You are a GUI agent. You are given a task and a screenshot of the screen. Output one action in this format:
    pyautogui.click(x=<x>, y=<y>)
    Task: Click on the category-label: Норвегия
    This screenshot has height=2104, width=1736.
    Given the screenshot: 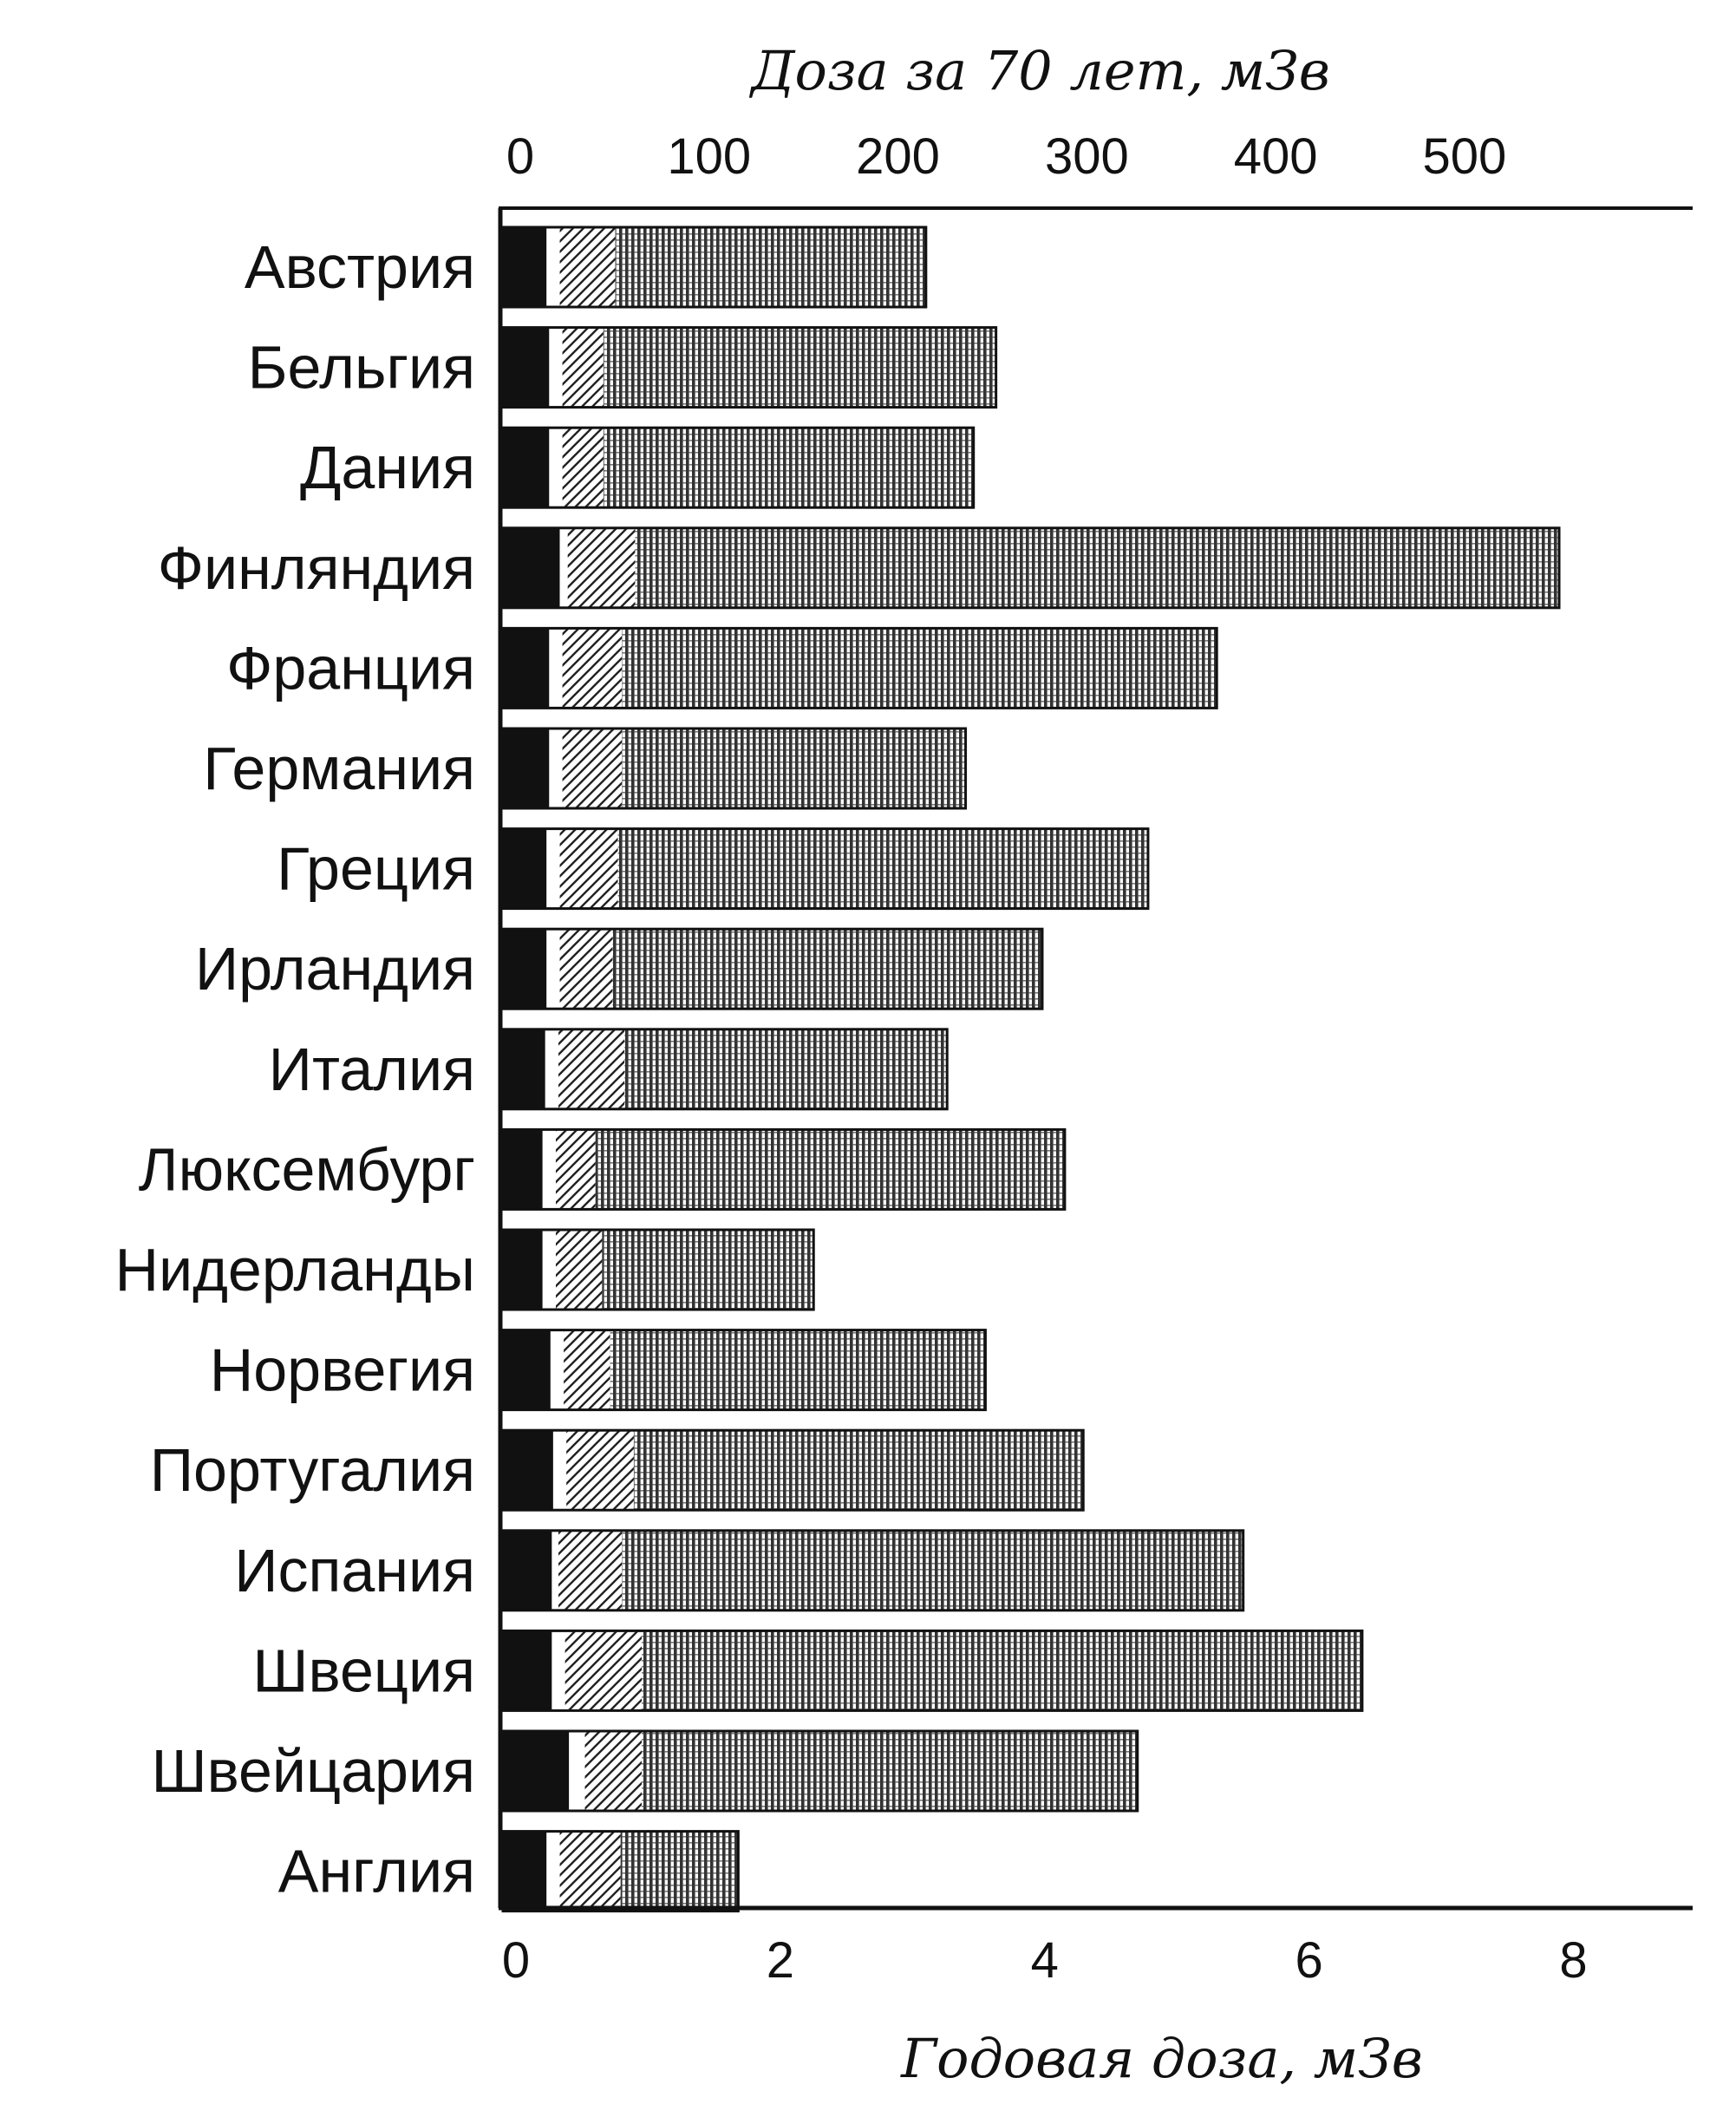 What is the action you would take?
    pyautogui.click(x=342, y=1370)
    